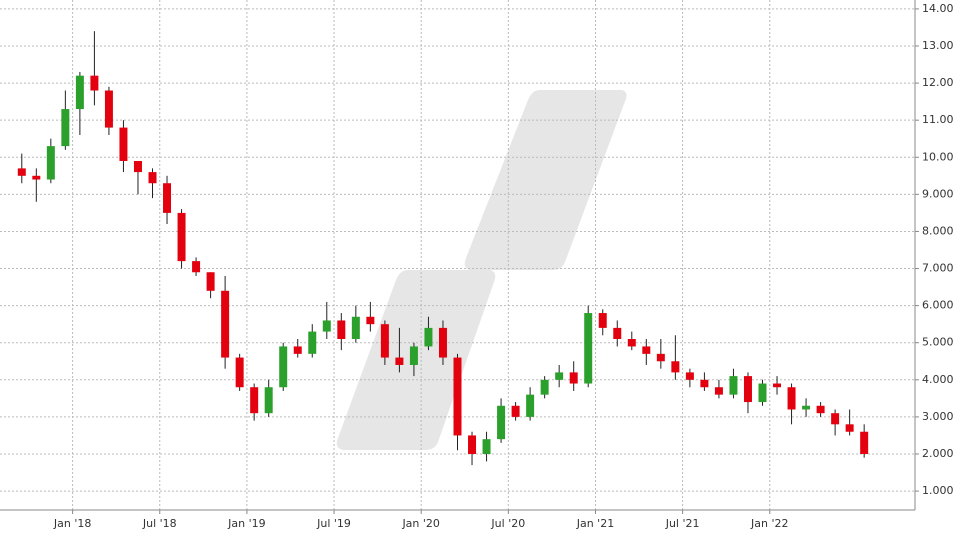  Describe the element at coordinates (507, 523) in the screenshot. I see `x-tick-label: Jul '20` at that location.